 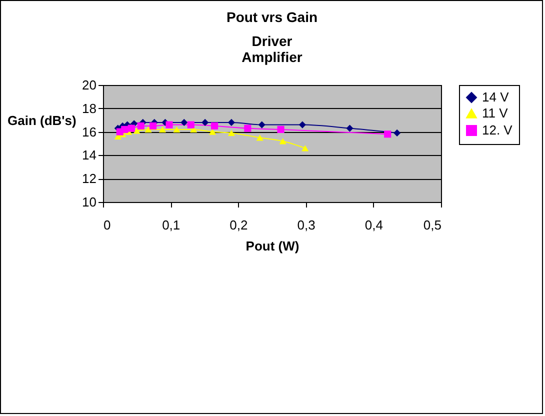 What do you see at coordinates (89, 132) in the screenshot?
I see `y-tick-label: 16` at bounding box center [89, 132].